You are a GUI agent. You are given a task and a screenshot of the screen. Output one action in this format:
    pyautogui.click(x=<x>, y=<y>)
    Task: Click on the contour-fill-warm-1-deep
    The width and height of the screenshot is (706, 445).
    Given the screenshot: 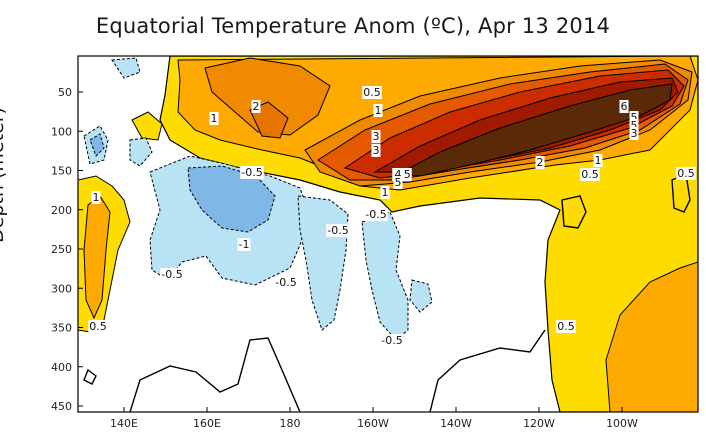 What is the action you would take?
    pyautogui.click(x=651, y=336)
    